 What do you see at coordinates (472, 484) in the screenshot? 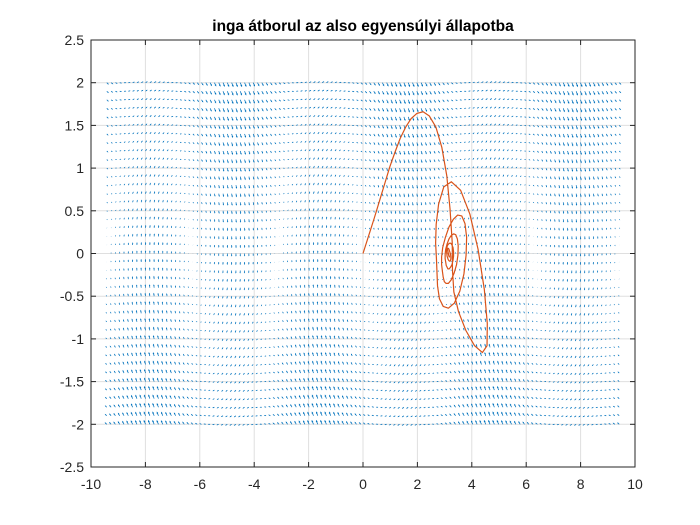
I see `x-tick-label: 4` at bounding box center [472, 484].